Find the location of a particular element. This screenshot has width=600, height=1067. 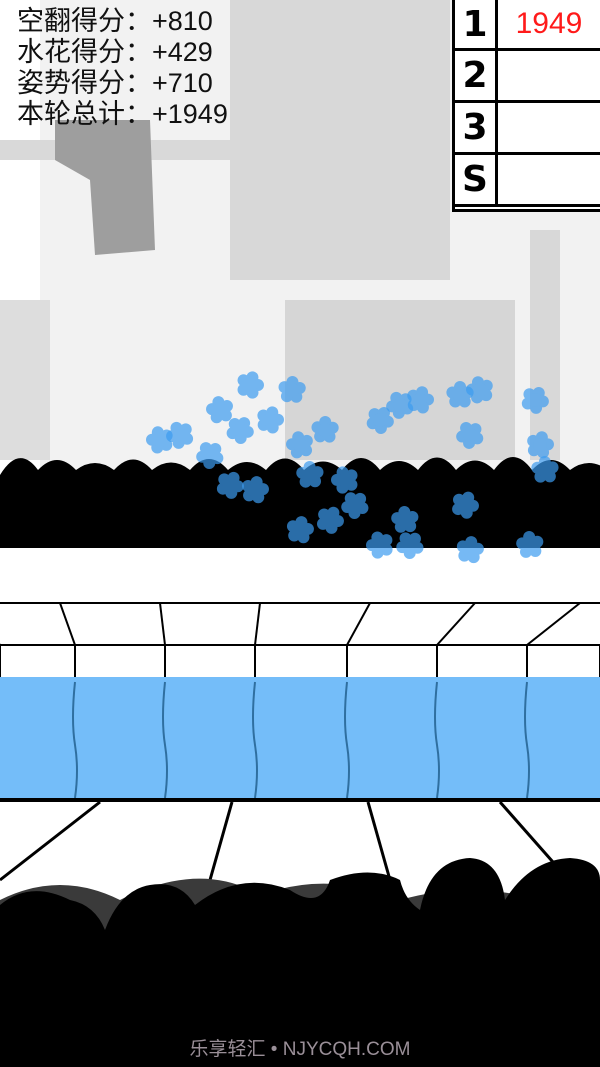

flip-score-label: 空翻得分： is located at coordinates (84, 21).